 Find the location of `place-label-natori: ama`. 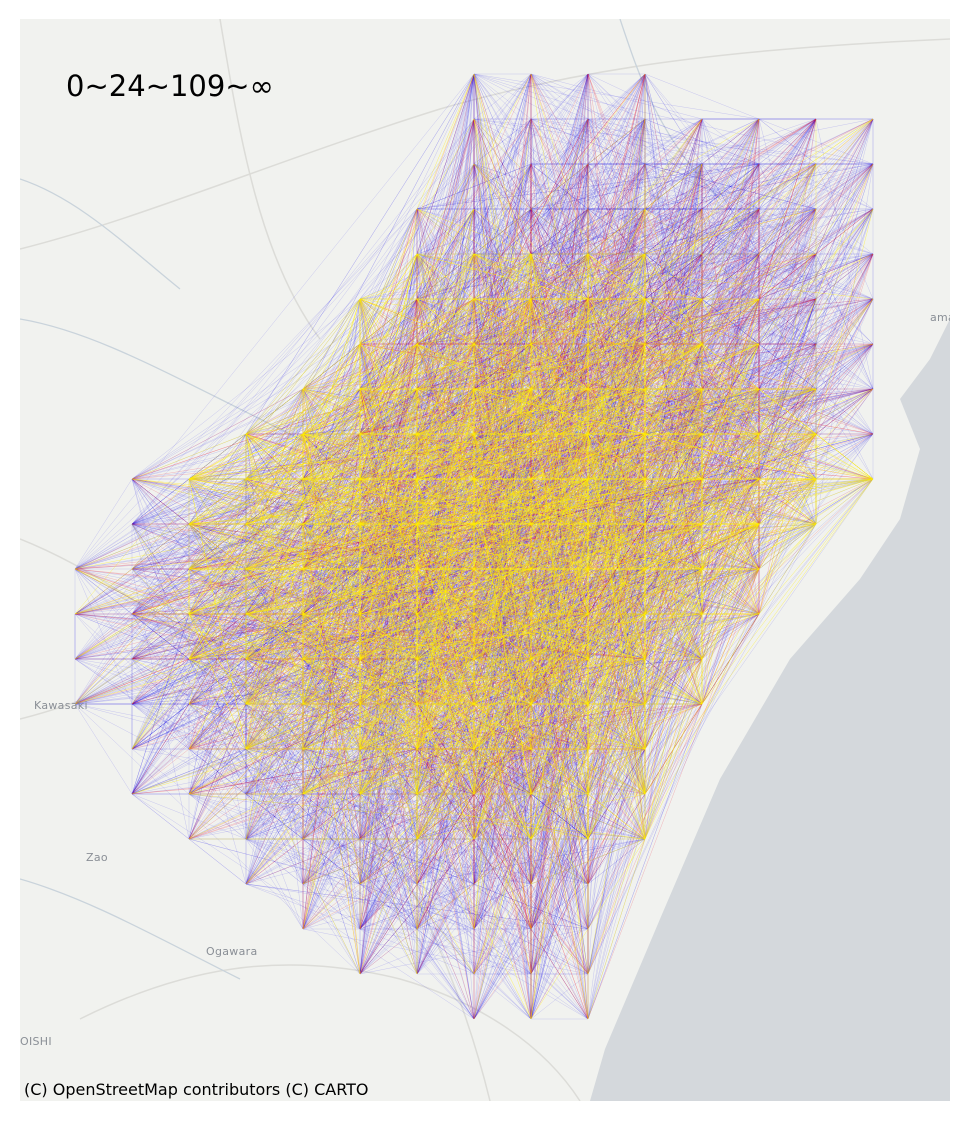

place-label-natori: ama is located at coordinates (940, 317).